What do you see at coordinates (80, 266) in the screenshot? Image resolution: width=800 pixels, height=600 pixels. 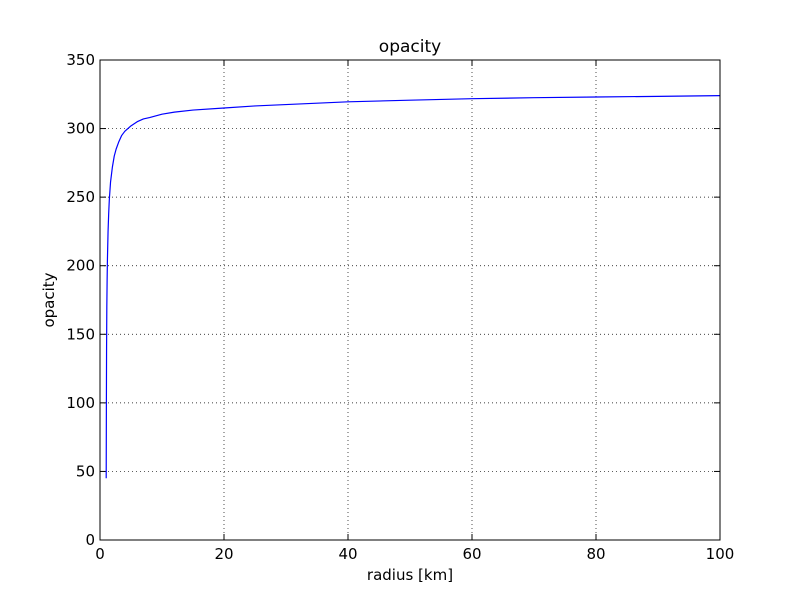 I see `y-tick-label: 200` at bounding box center [80, 266].